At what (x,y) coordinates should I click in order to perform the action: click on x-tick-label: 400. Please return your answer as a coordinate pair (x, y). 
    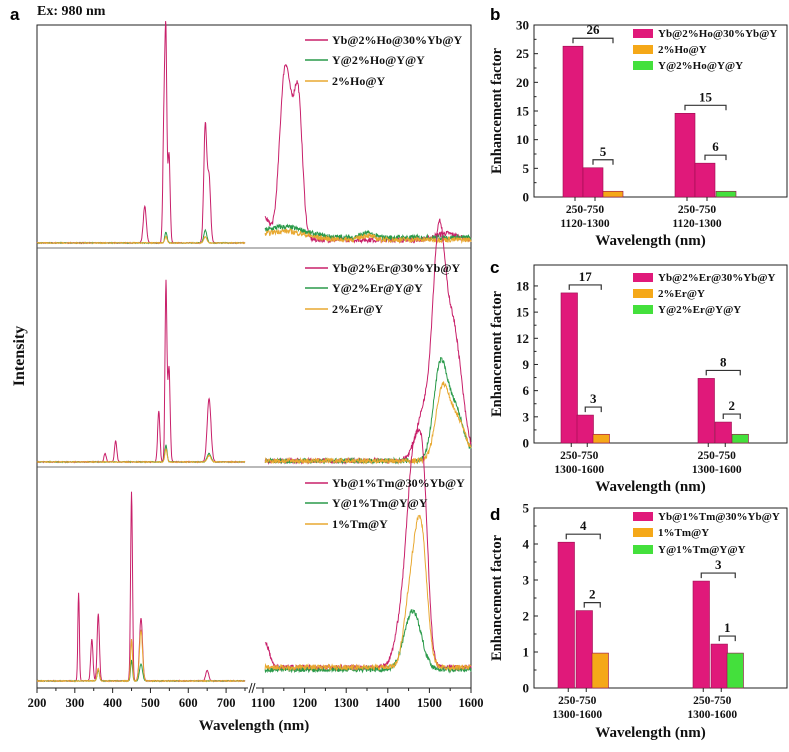
    Looking at the image, I should click on (112, 703).